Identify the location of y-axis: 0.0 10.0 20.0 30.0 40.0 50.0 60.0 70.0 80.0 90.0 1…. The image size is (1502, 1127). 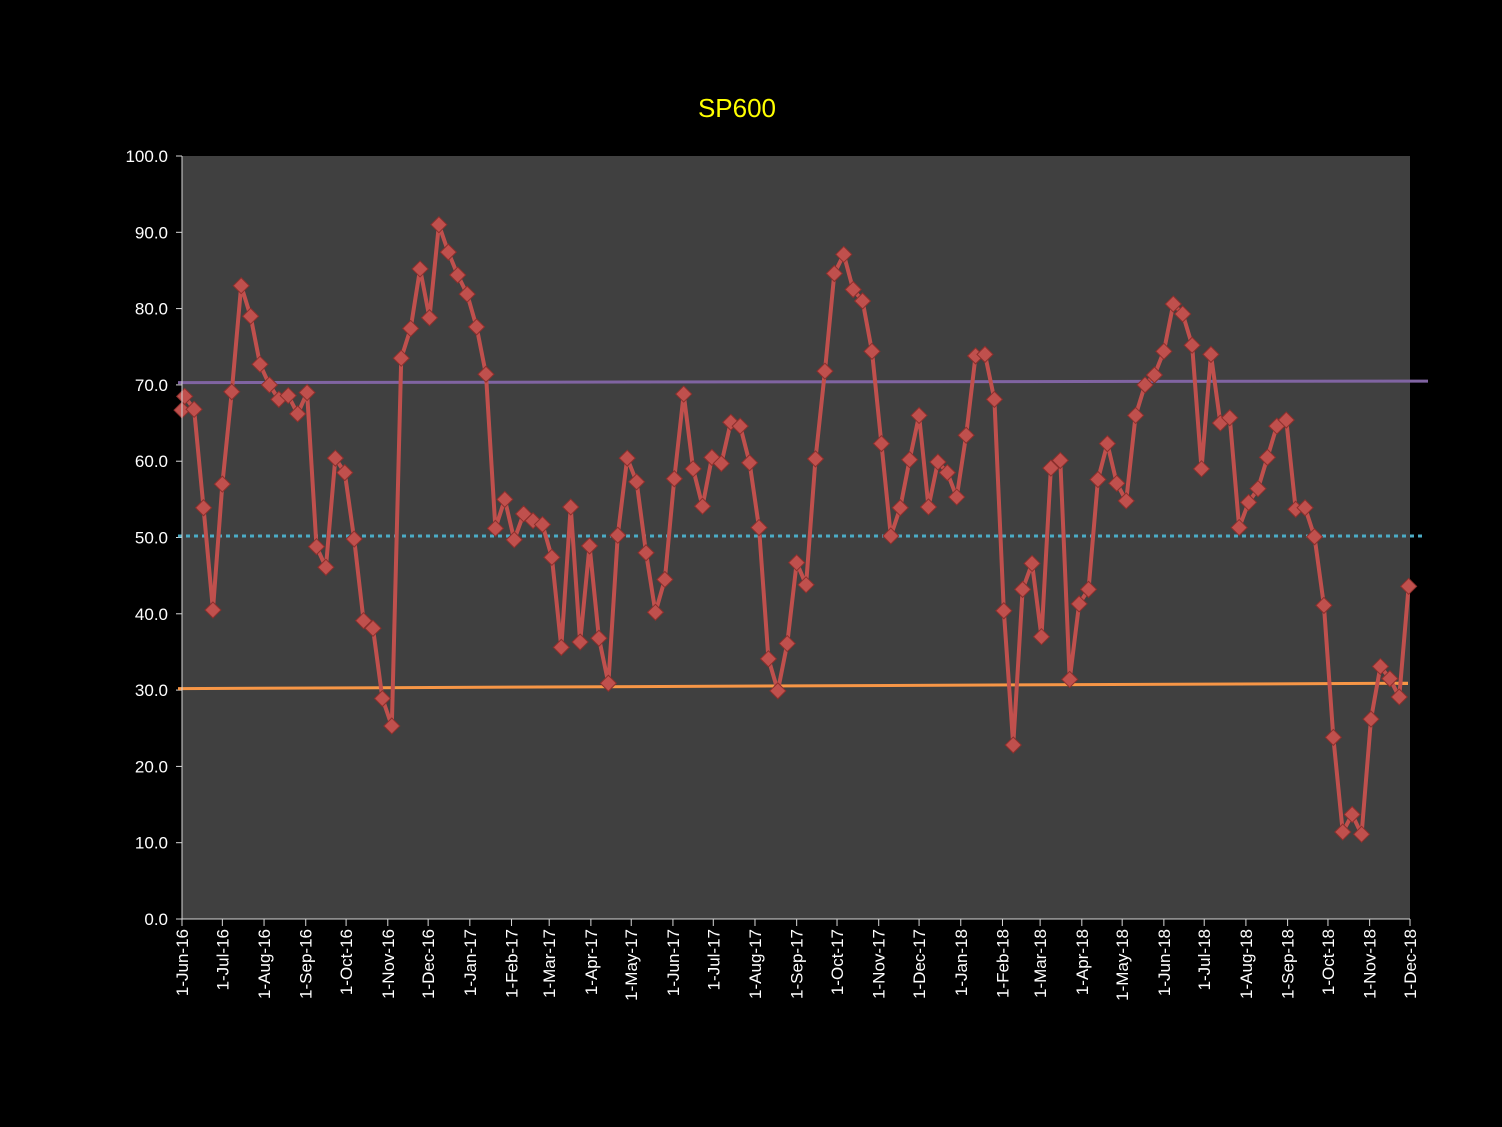
(153, 538).